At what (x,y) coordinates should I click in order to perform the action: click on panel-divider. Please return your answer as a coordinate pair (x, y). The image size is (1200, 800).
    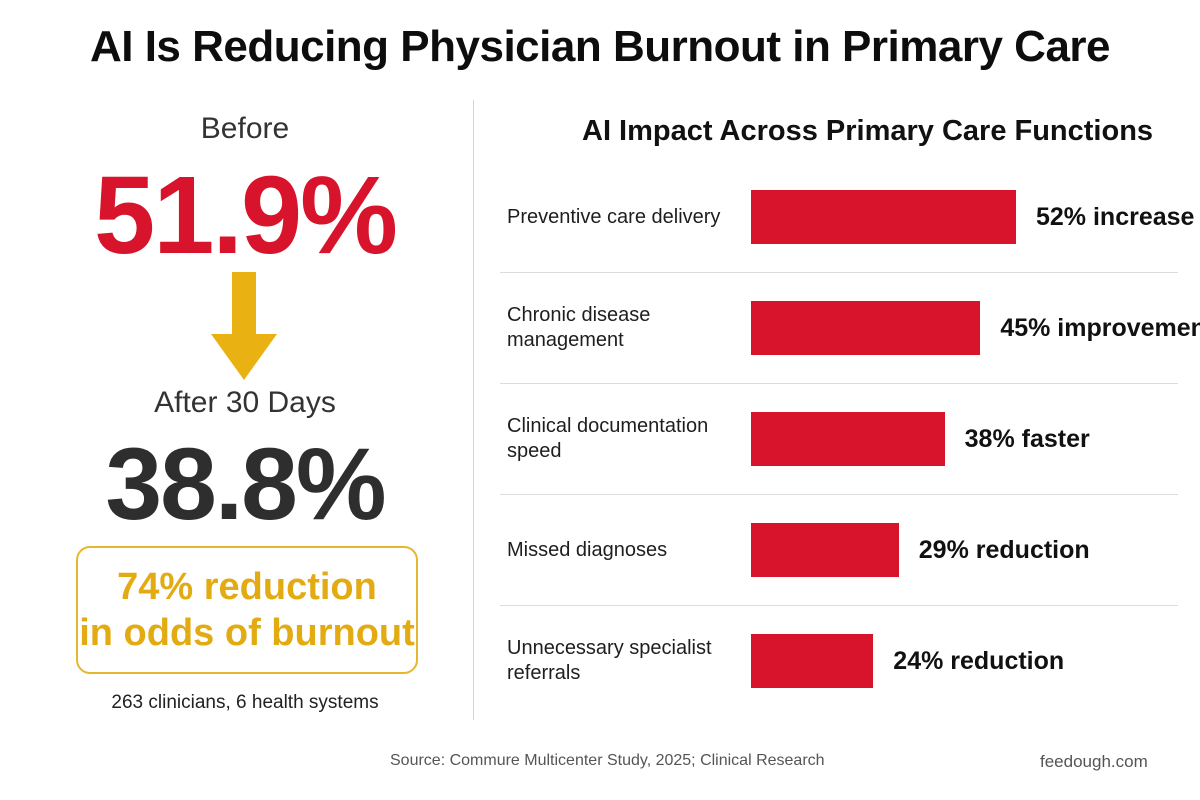
    Looking at the image, I should click on (473, 410).